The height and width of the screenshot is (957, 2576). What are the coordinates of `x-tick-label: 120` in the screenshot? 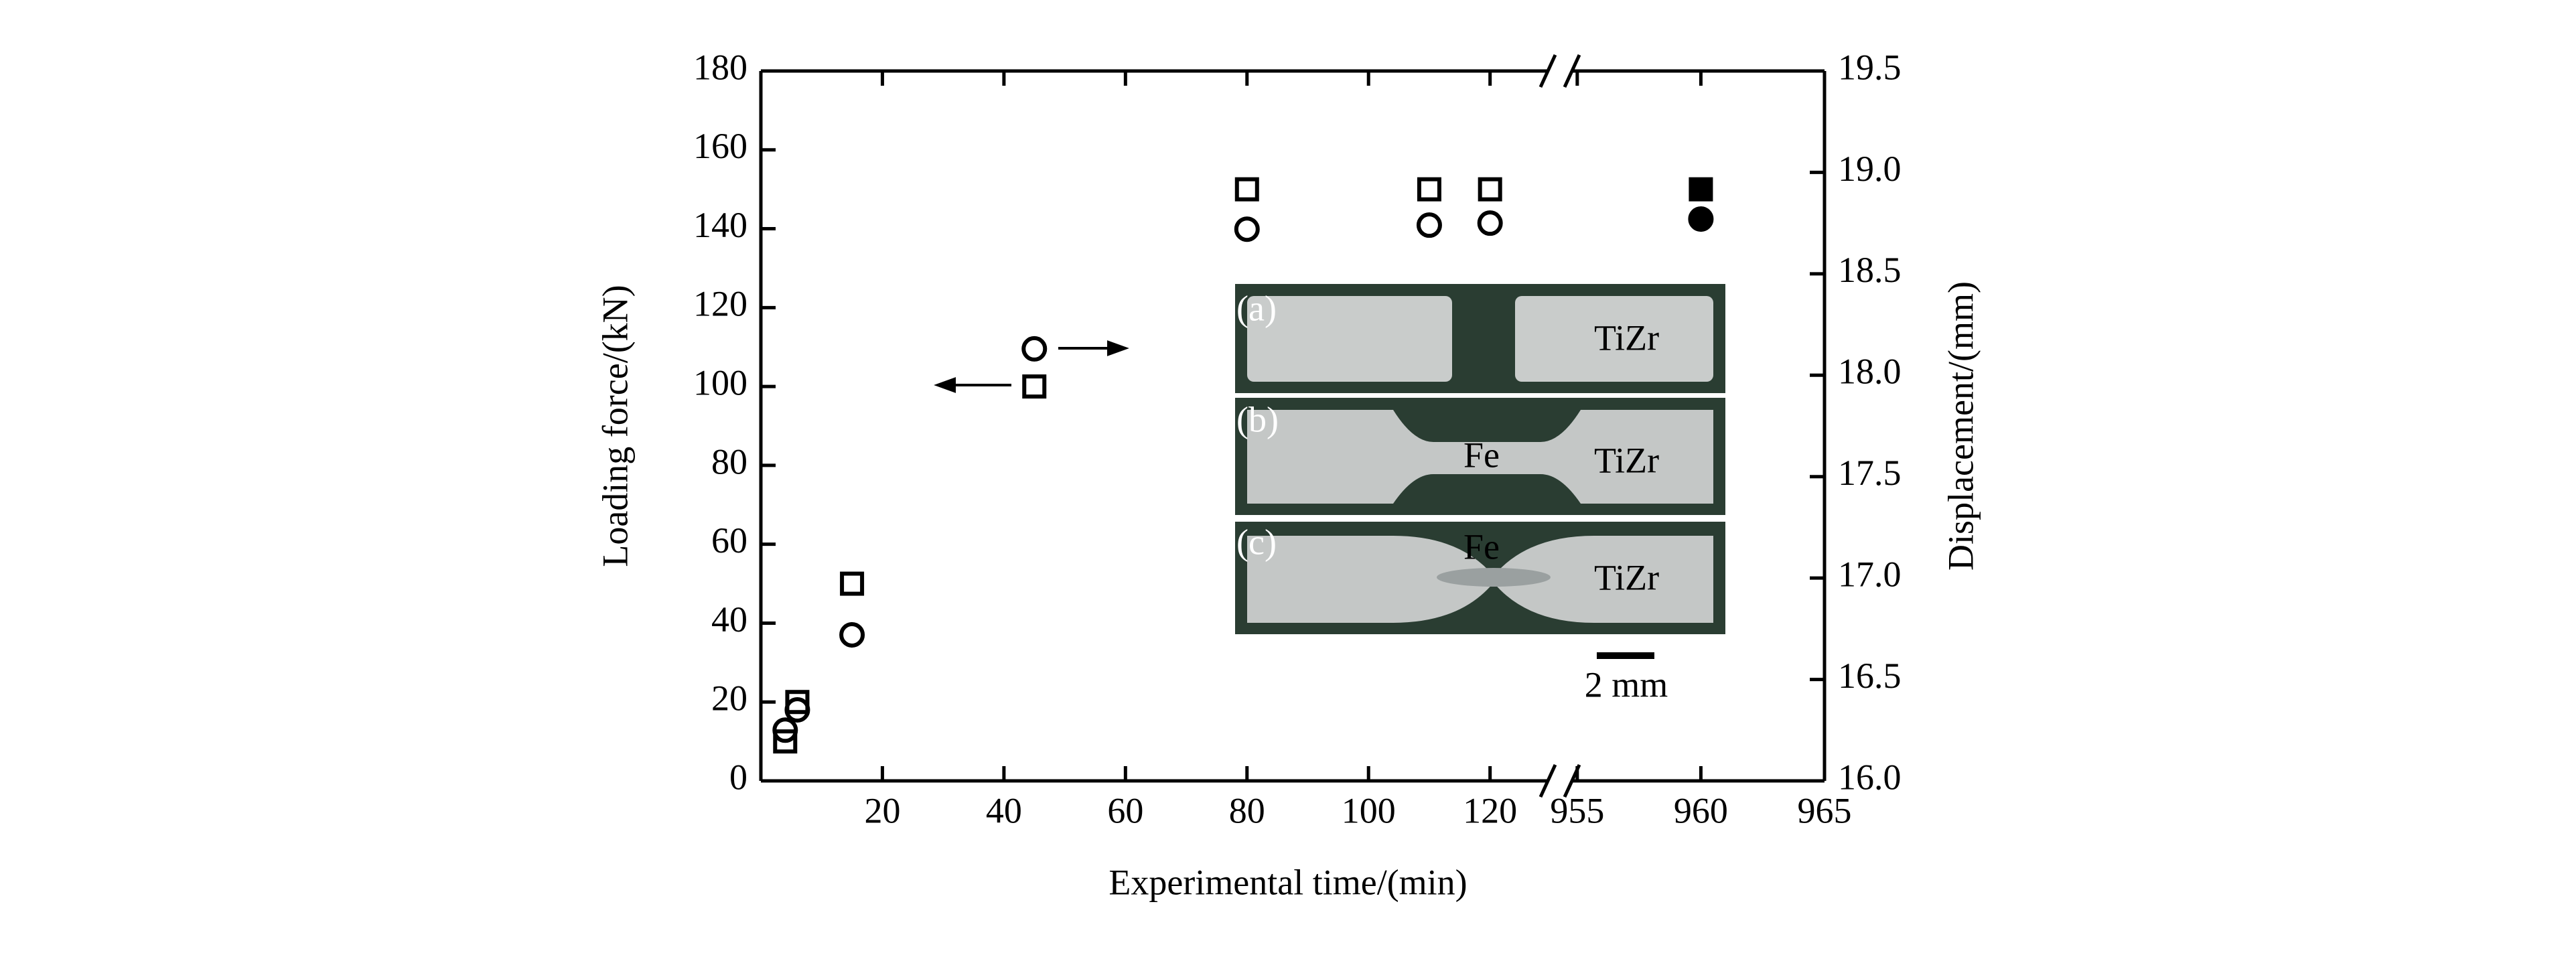 It's located at (1490, 810).